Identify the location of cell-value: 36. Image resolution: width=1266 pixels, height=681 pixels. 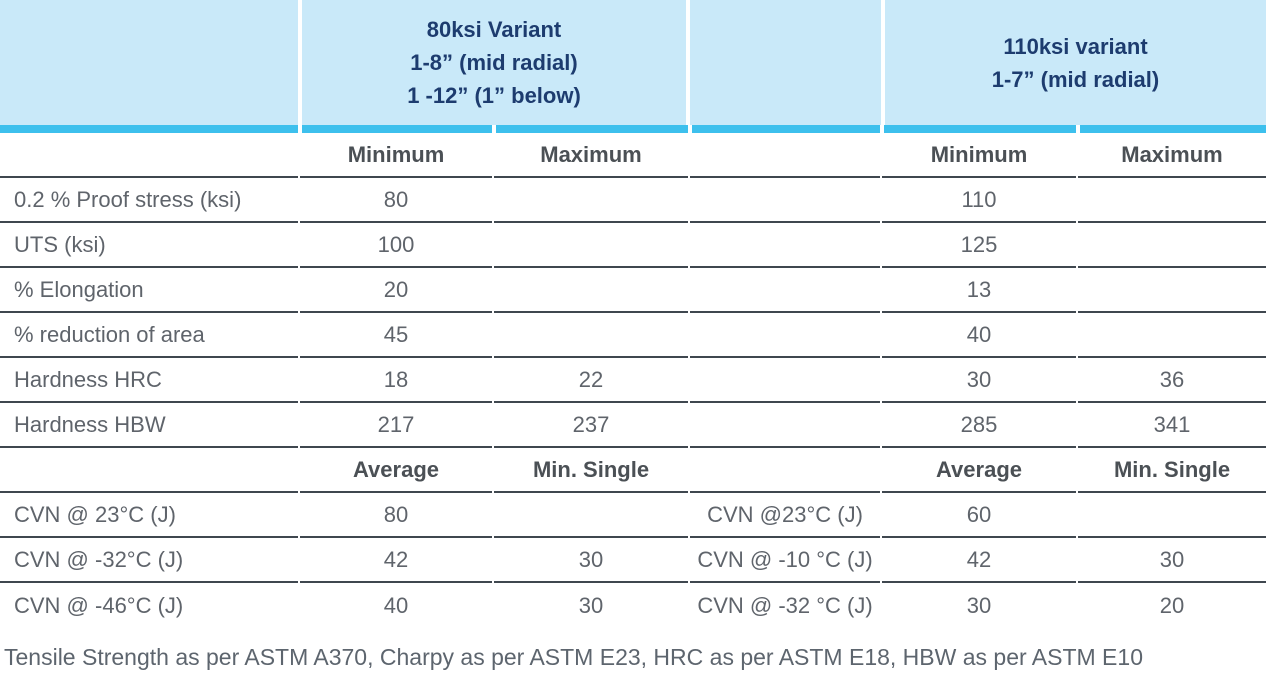
(1172, 380).